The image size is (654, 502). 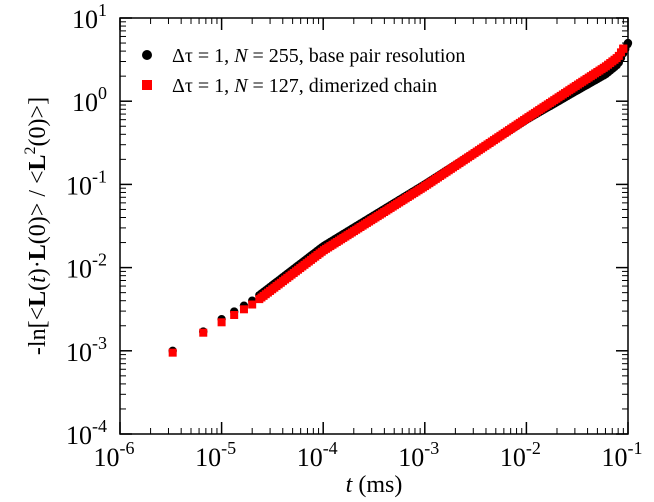 What do you see at coordinates (147, 55) in the screenshot?
I see `legend-marker-black-circle` at bounding box center [147, 55].